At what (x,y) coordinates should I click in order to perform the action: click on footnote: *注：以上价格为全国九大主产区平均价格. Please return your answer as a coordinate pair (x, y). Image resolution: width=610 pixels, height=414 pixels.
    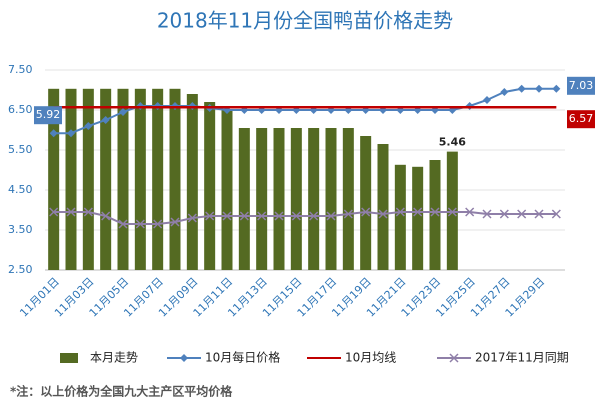
    Looking at the image, I should click on (121, 391).